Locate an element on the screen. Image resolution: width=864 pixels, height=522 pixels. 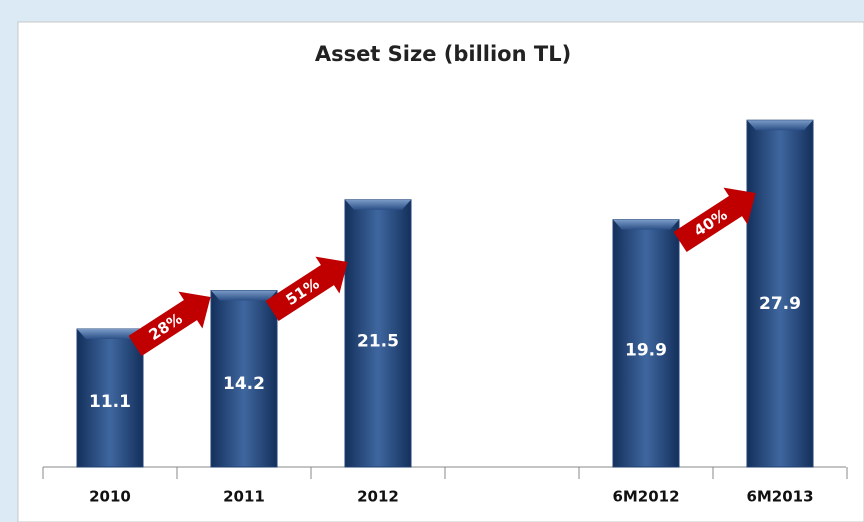
x-tick-label: 6M2012 is located at coordinates (645, 497).